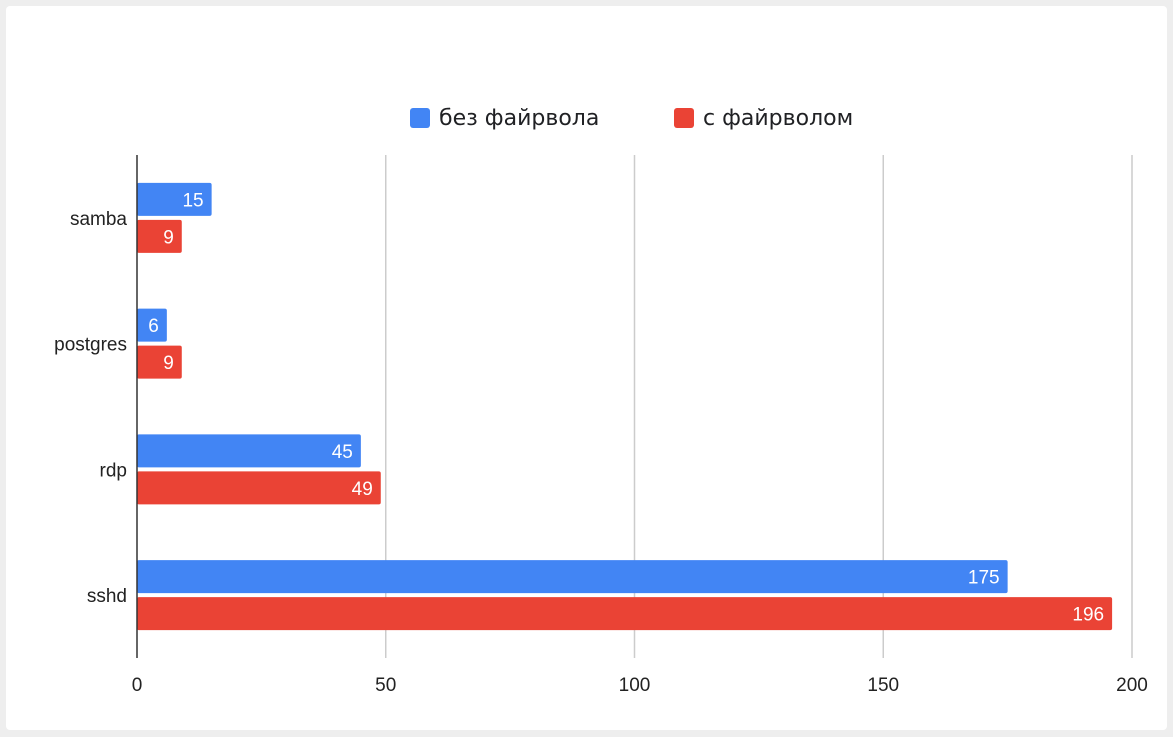  What do you see at coordinates (137, 685) in the screenshot?
I see `x-tick-label-0: 0` at bounding box center [137, 685].